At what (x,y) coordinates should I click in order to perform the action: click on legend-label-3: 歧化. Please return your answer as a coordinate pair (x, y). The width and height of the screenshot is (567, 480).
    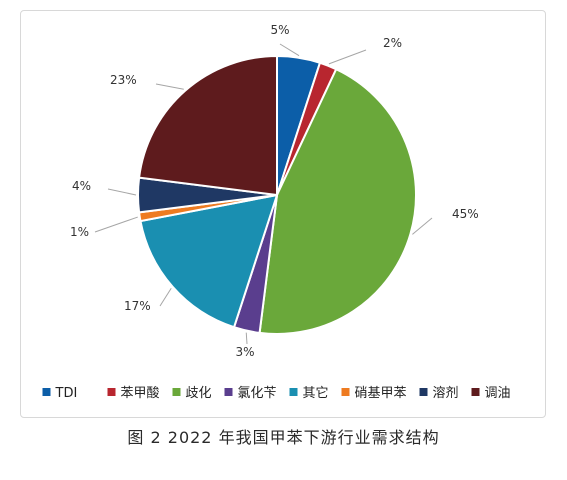
    Looking at the image, I should click on (199, 393).